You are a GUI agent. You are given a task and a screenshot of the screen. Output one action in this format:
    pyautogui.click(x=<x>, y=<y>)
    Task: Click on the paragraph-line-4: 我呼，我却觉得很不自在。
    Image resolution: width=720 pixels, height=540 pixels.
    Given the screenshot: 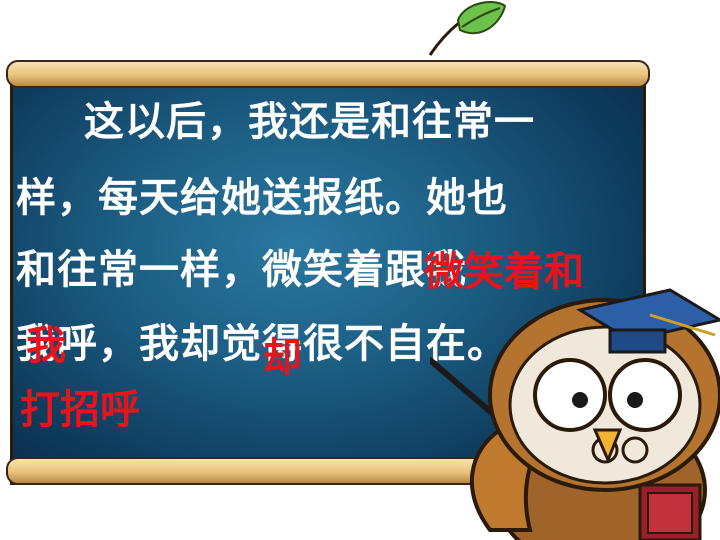 What is the action you would take?
    pyautogui.click(x=262, y=344)
    